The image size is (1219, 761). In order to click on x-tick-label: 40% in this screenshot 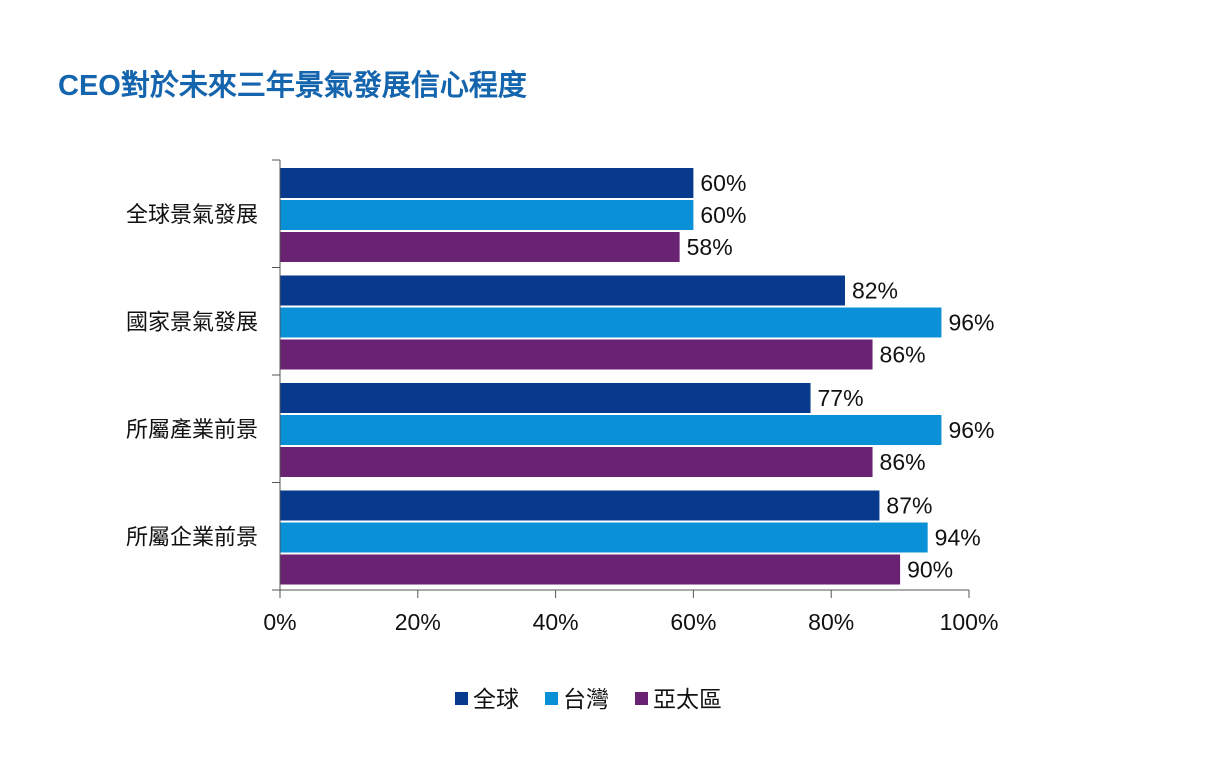, I will do `click(556, 622)`.